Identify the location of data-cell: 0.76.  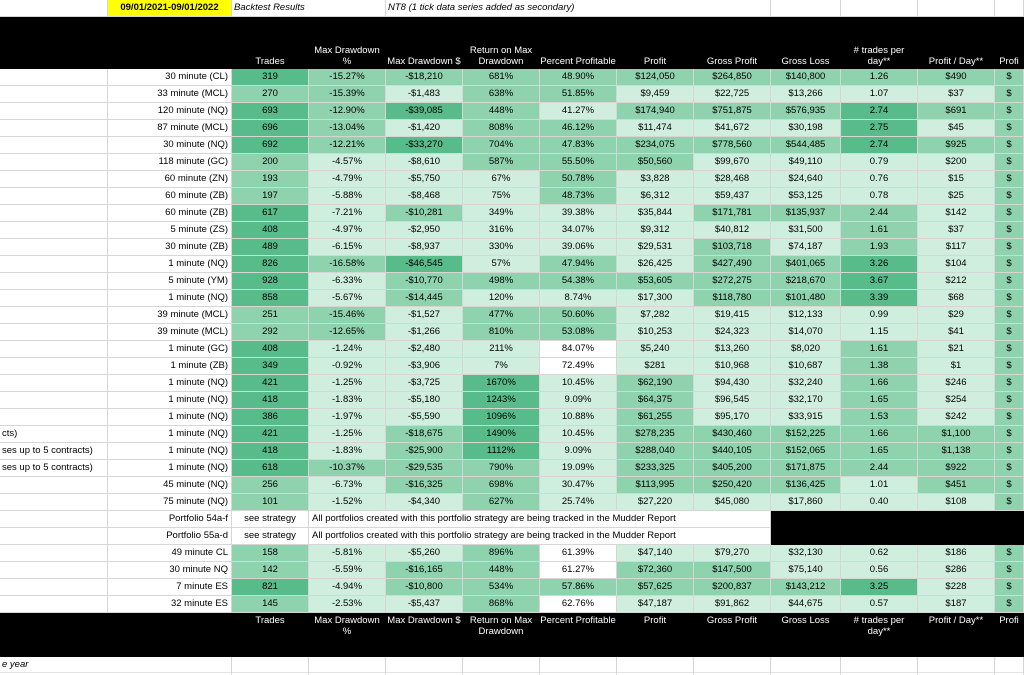
(879, 179).